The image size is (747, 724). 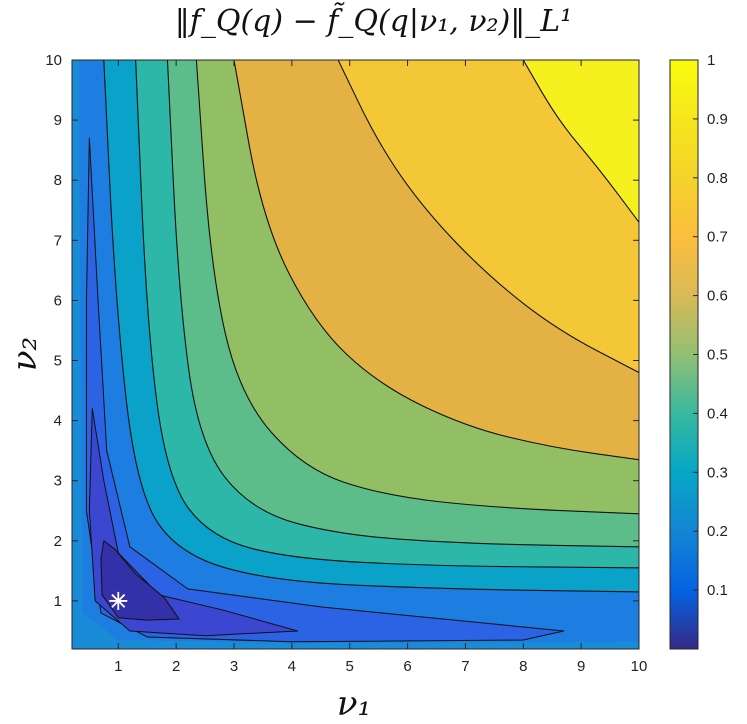 What do you see at coordinates (292, 666) in the screenshot?
I see `x-tick-label: 4` at bounding box center [292, 666].